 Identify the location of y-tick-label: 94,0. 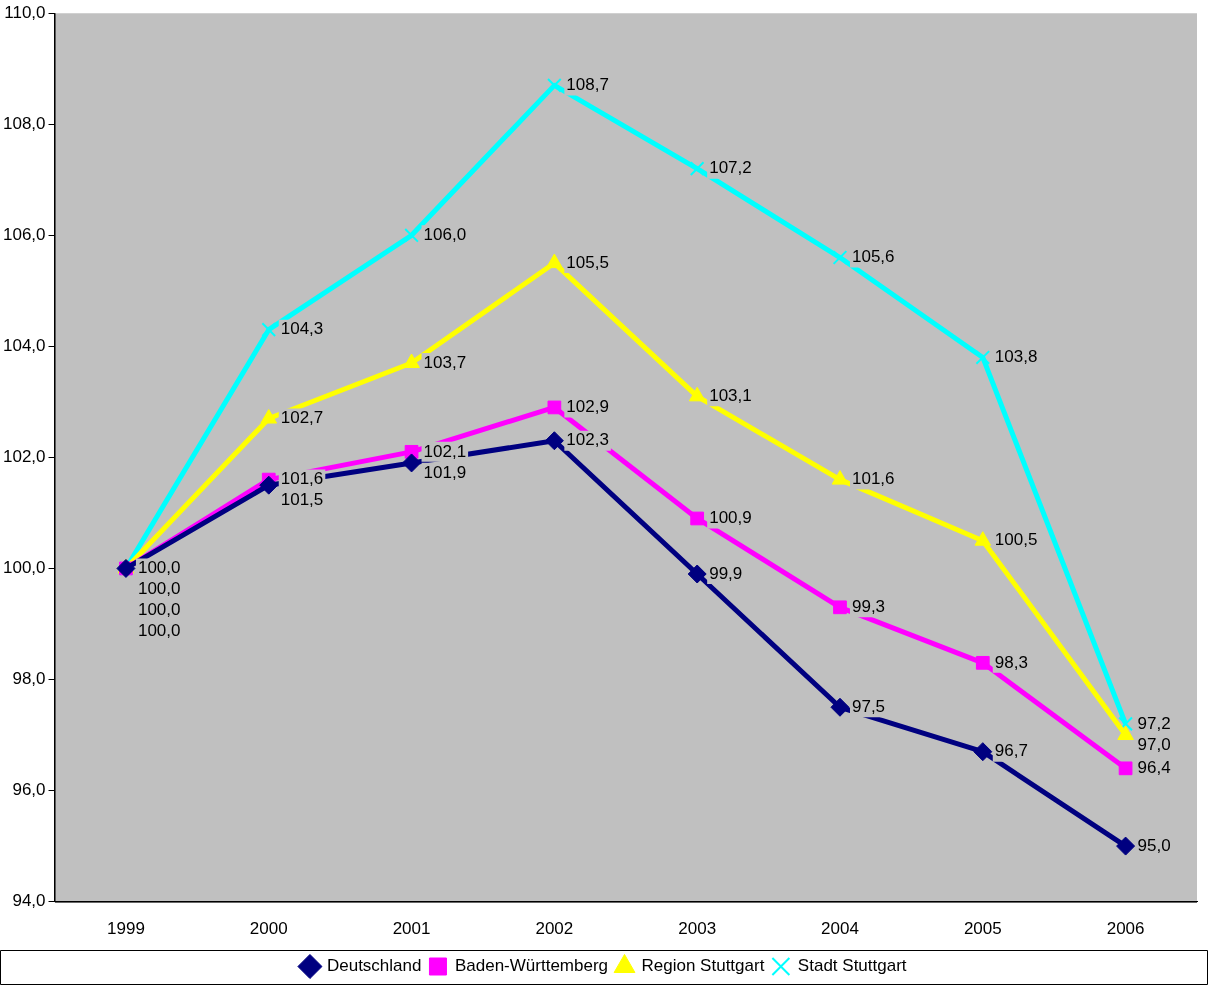
(29, 901).